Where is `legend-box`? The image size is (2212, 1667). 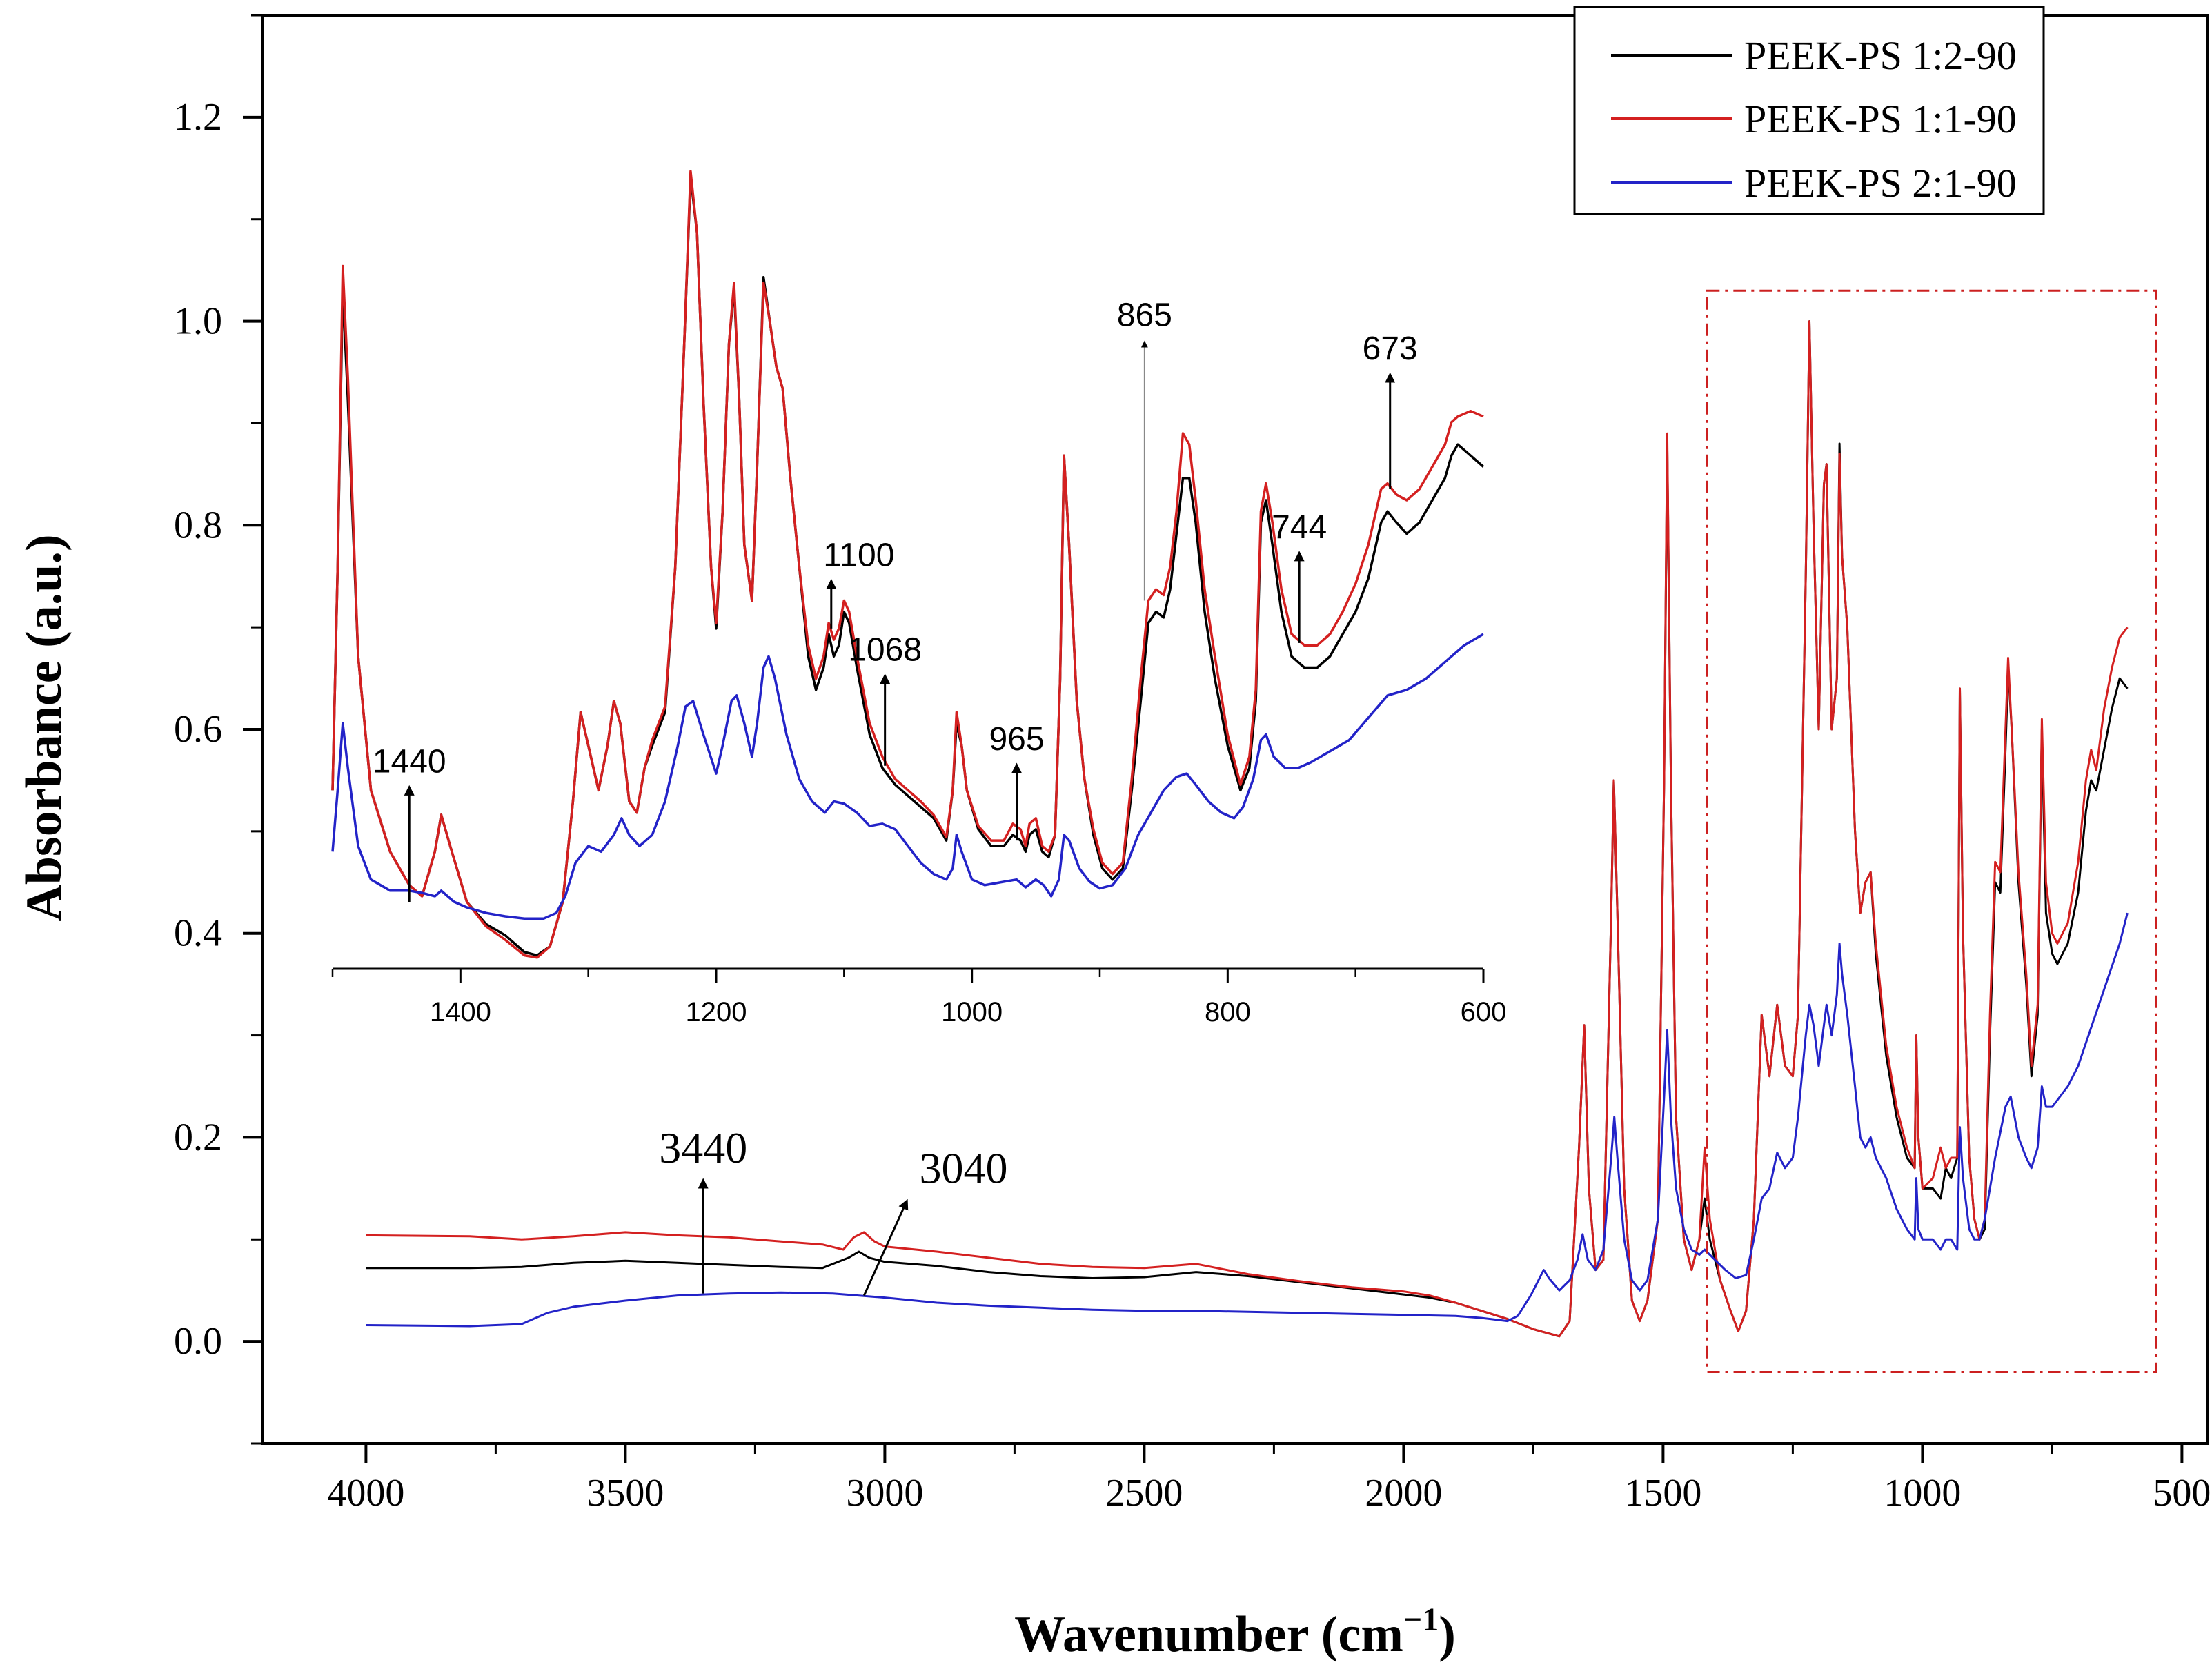 legend-box is located at coordinates (1809, 111).